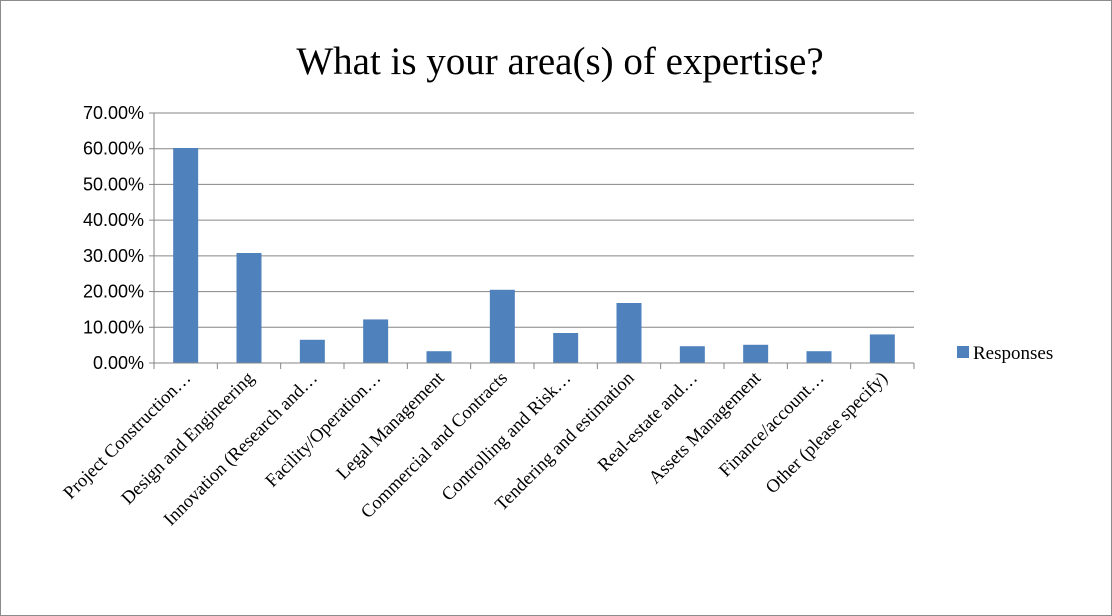  I want to click on x-tick-label: Legal Management, so click(391, 426).